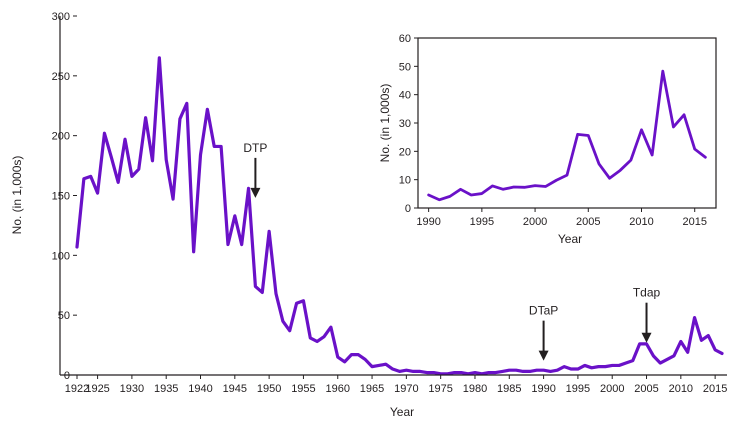  I want to click on main-x-tick-label: 1940, so click(200, 389).